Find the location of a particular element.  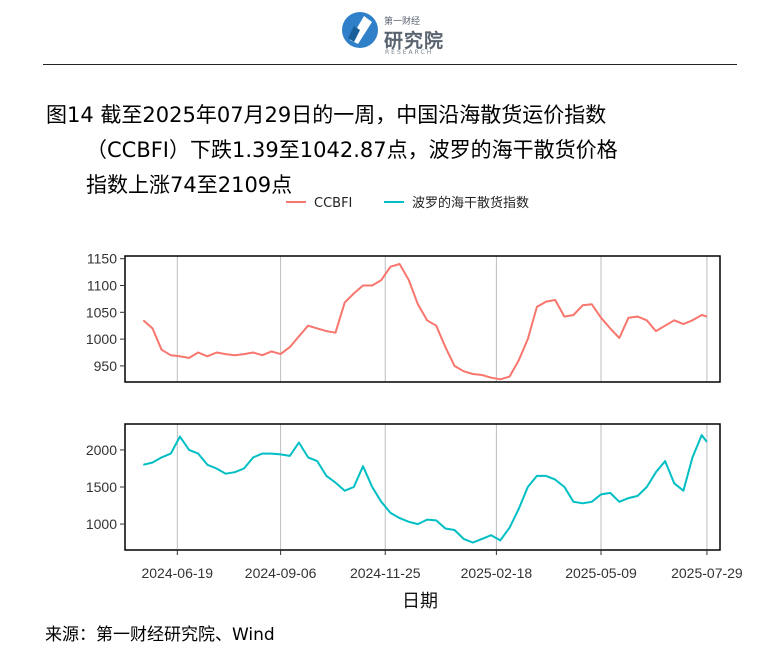

y-tick-label: 1500 is located at coordinates (101, 487).